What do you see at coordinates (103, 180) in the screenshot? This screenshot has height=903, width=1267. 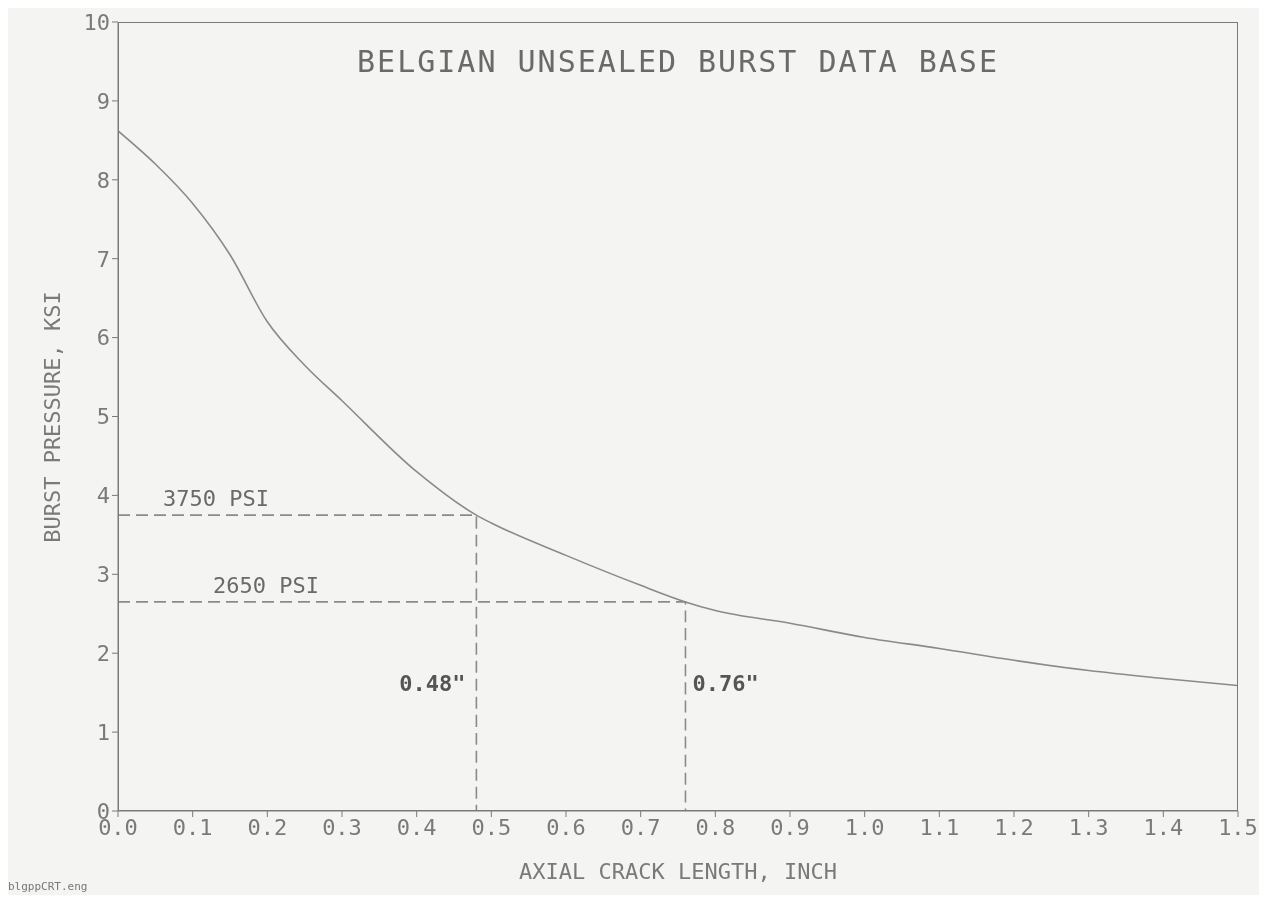 I see `y-tick-label: 8` at bounding box center [103, 180].